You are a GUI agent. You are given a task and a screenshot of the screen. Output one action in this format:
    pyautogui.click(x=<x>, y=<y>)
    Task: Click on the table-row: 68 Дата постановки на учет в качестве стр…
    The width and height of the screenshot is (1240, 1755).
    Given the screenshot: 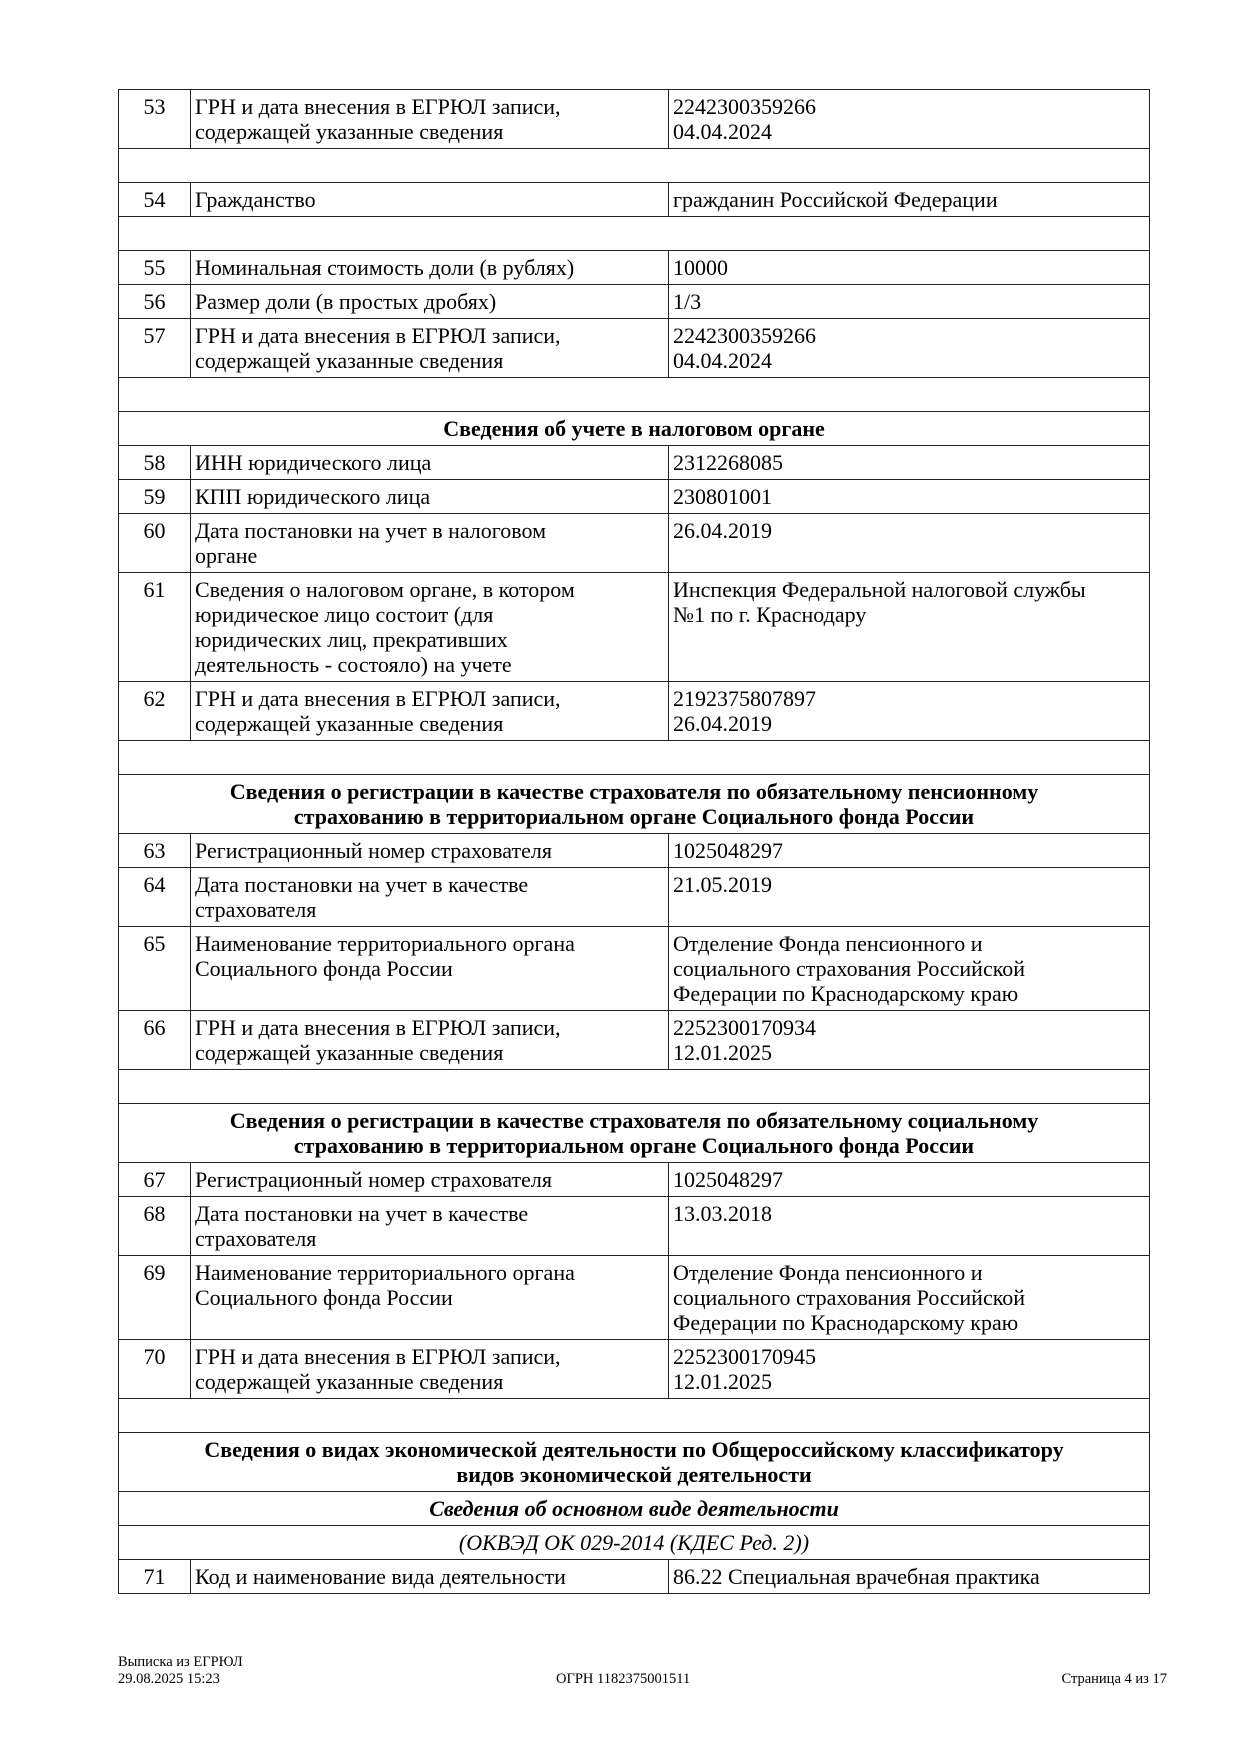 What is the action you would take?
    pyautogui.click(x=634, y=1226)
    